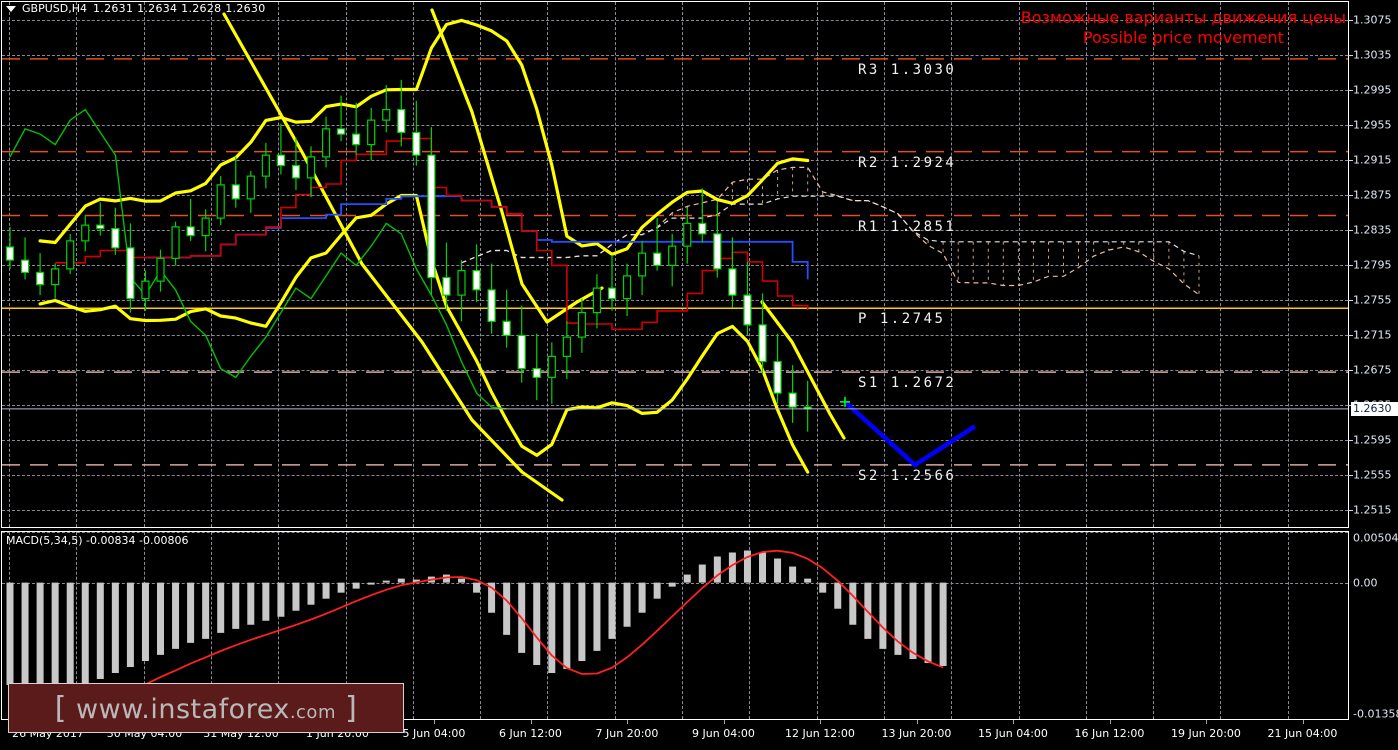 This screenshot has height=750, width=1398. I want to click on ichimoku-chikou-span, so click(258, 259).